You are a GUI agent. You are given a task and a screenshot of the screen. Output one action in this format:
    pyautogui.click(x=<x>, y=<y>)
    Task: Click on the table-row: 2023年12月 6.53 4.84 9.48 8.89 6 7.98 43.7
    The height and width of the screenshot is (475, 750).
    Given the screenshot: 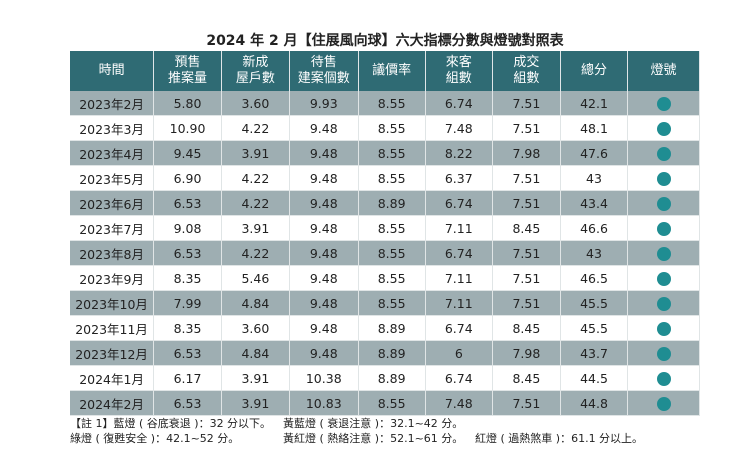 What is the action you would take?
    pyautogui.click(x=385, y=353)
    